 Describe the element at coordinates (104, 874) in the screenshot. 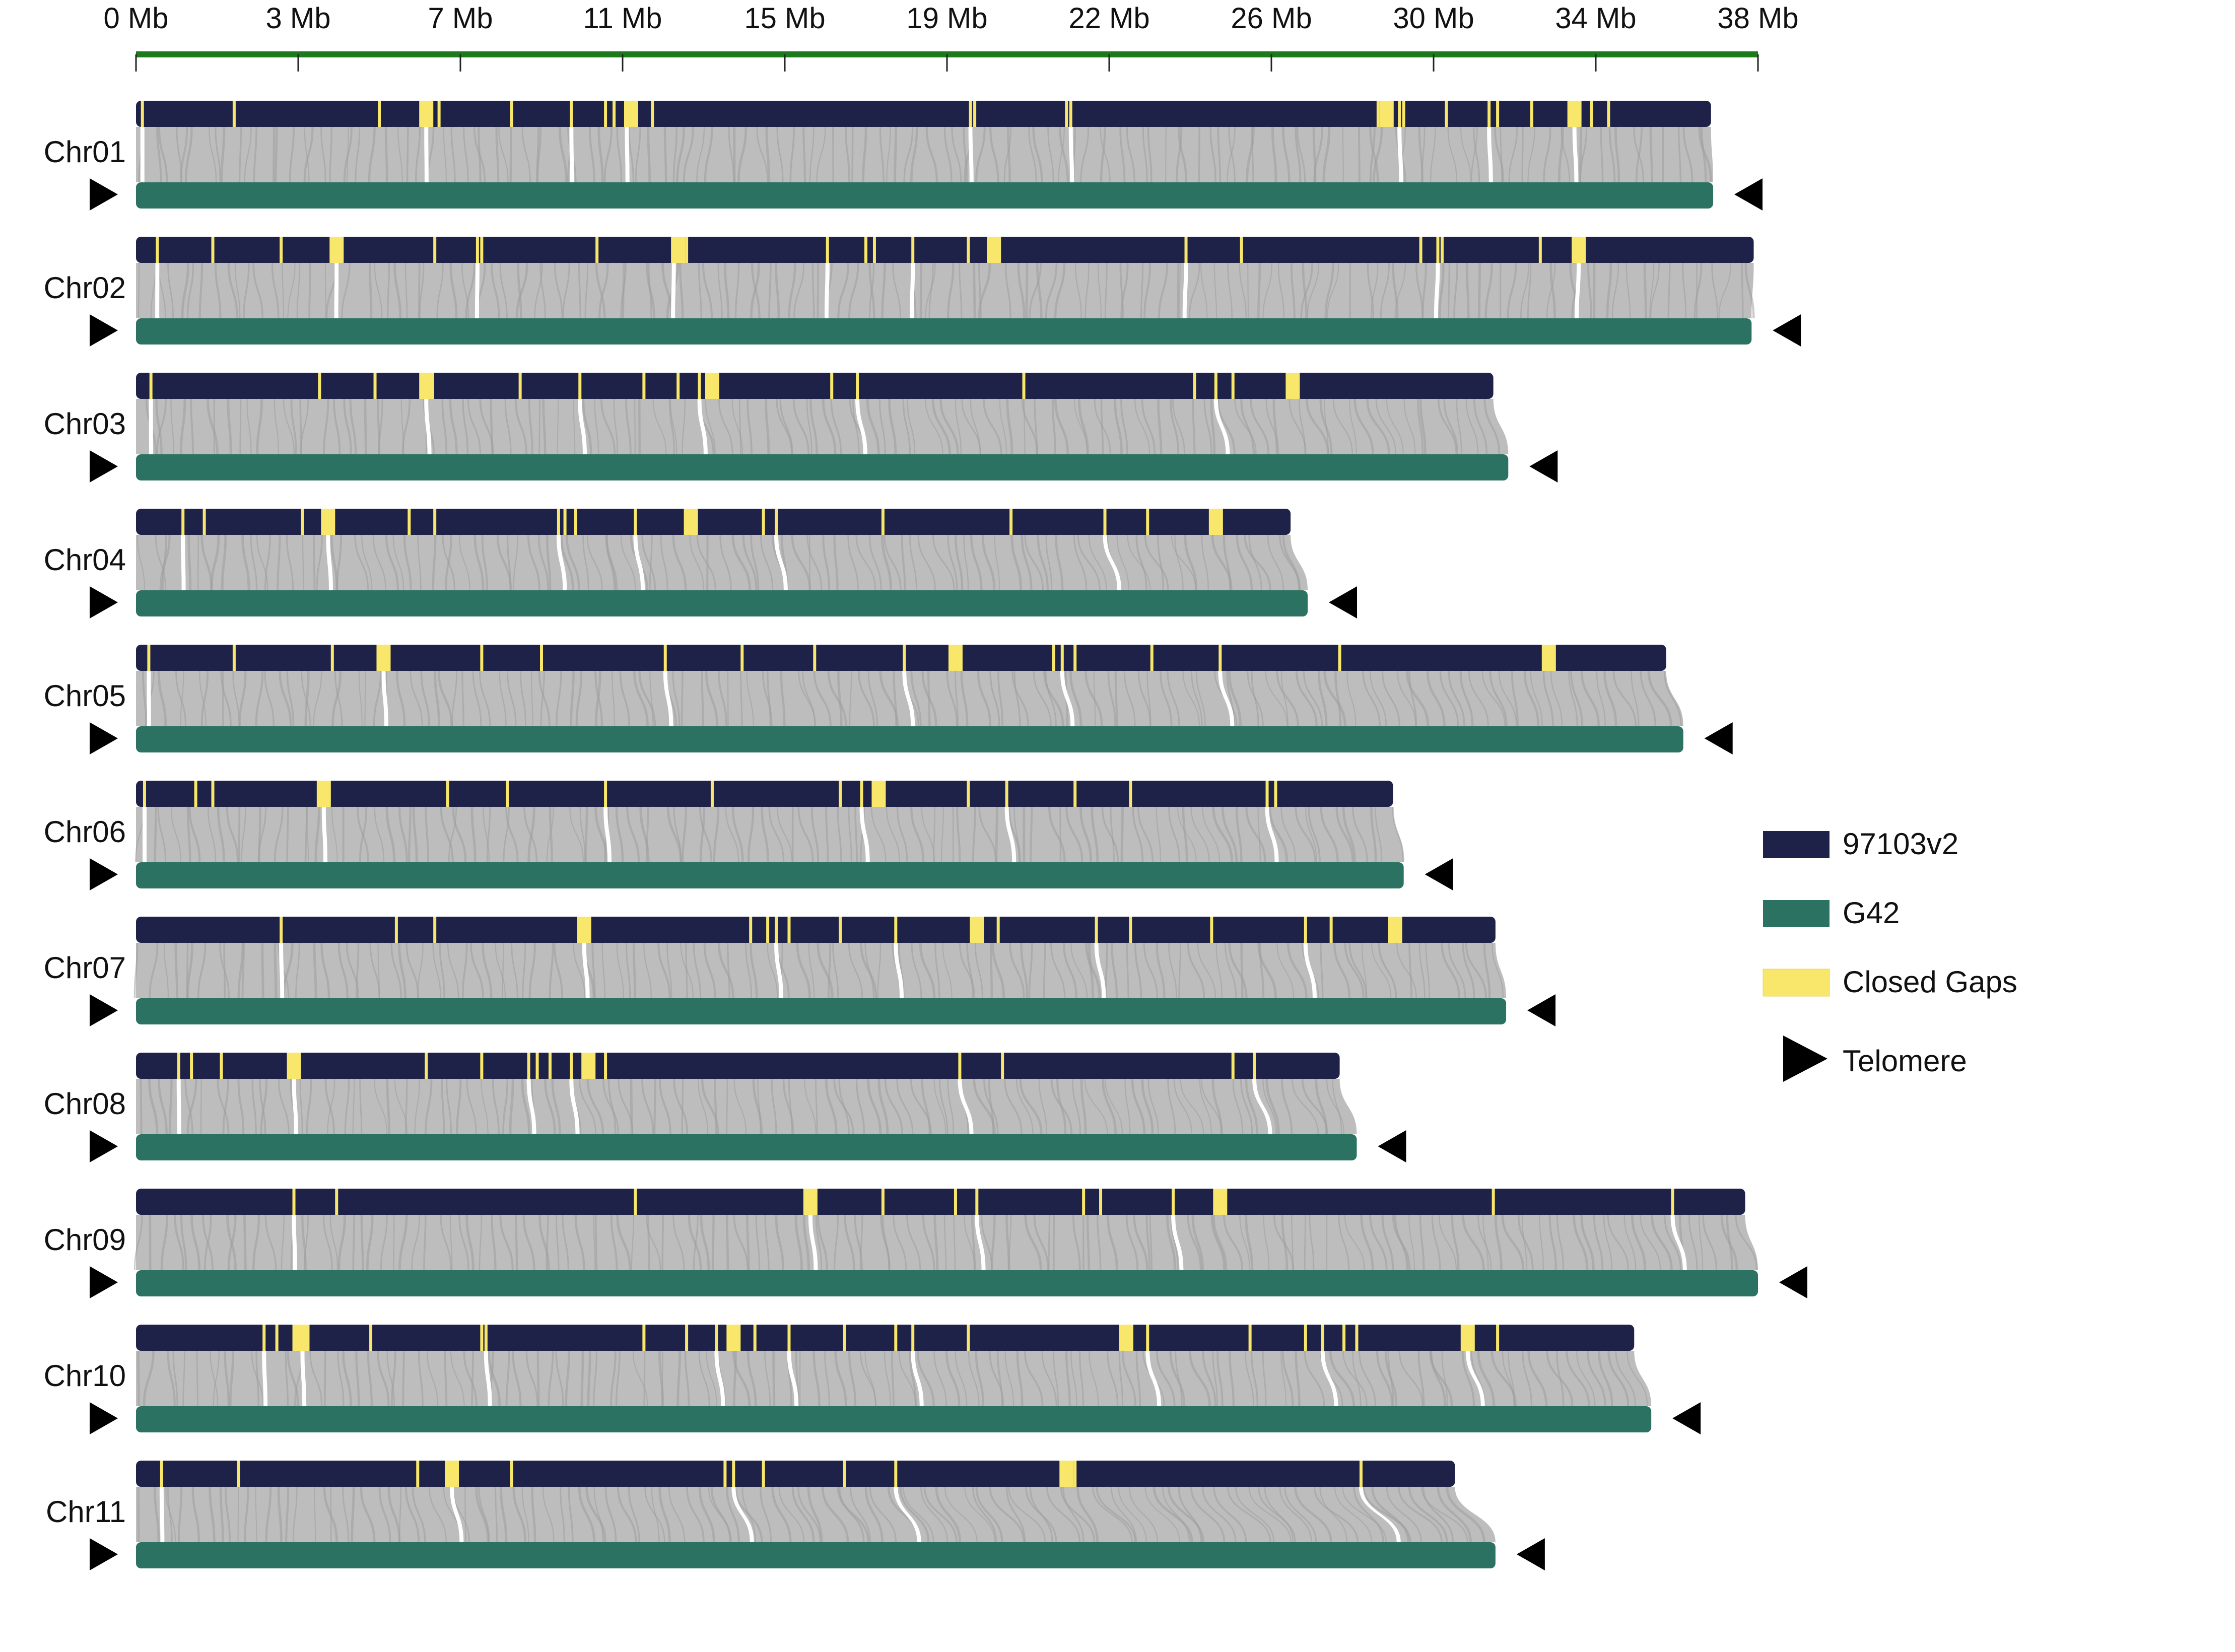

I see `telomere-left-icon` at that location.